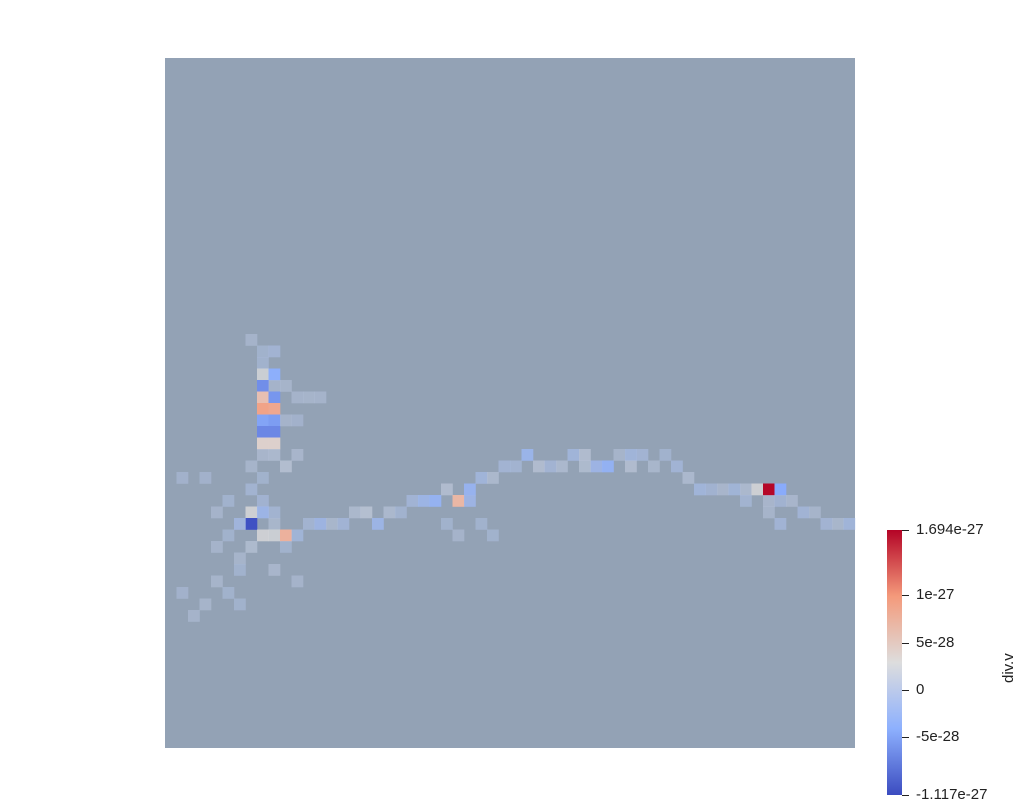 The image size is (1021, 808). Describe the element at coordinates (1008, 668) in the screenshot. I see `colorbar-title: div.v` at that location.